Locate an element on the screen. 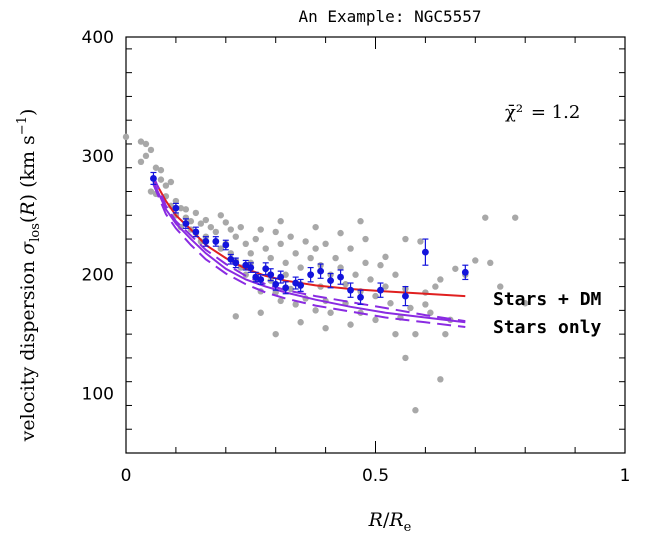 The width and height of the screenshot is (654, 535). chi2-symbol: χ̄² is located at coordinates (514, 112).